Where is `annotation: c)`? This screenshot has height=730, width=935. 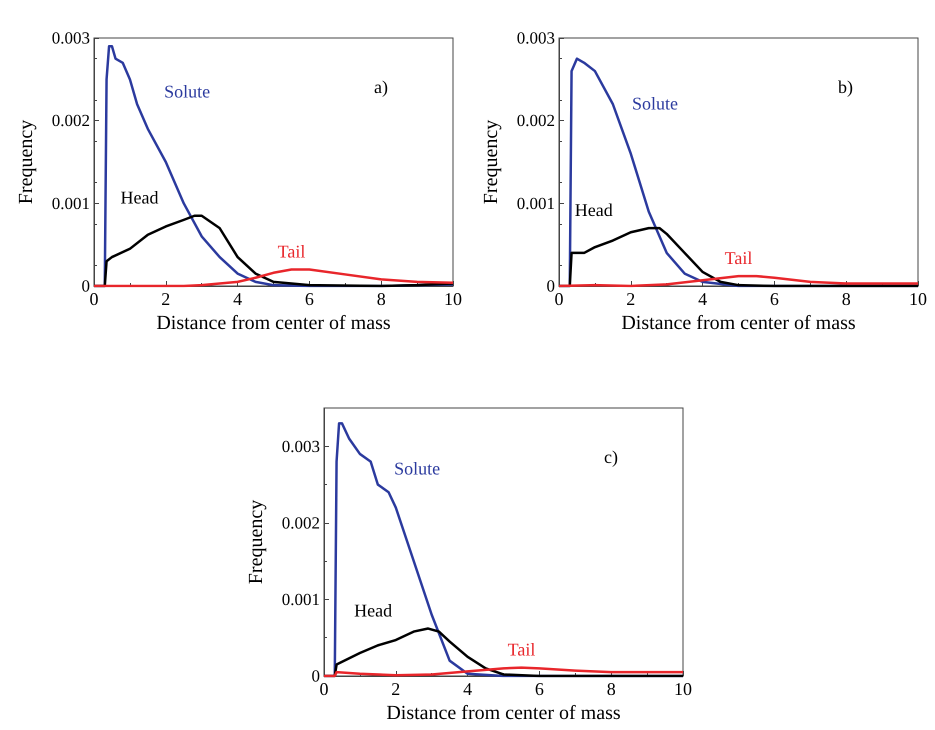
annotation: c) is located at coordinates (611, 457).